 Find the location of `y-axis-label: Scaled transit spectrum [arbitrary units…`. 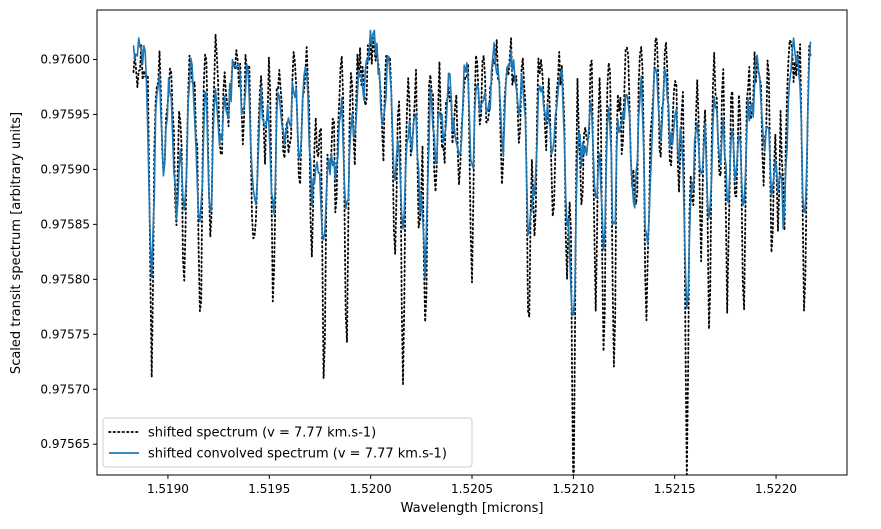

y-axis-label: Scaled transit spectrum [arbitrary units… is located at coordinates (16, 243).